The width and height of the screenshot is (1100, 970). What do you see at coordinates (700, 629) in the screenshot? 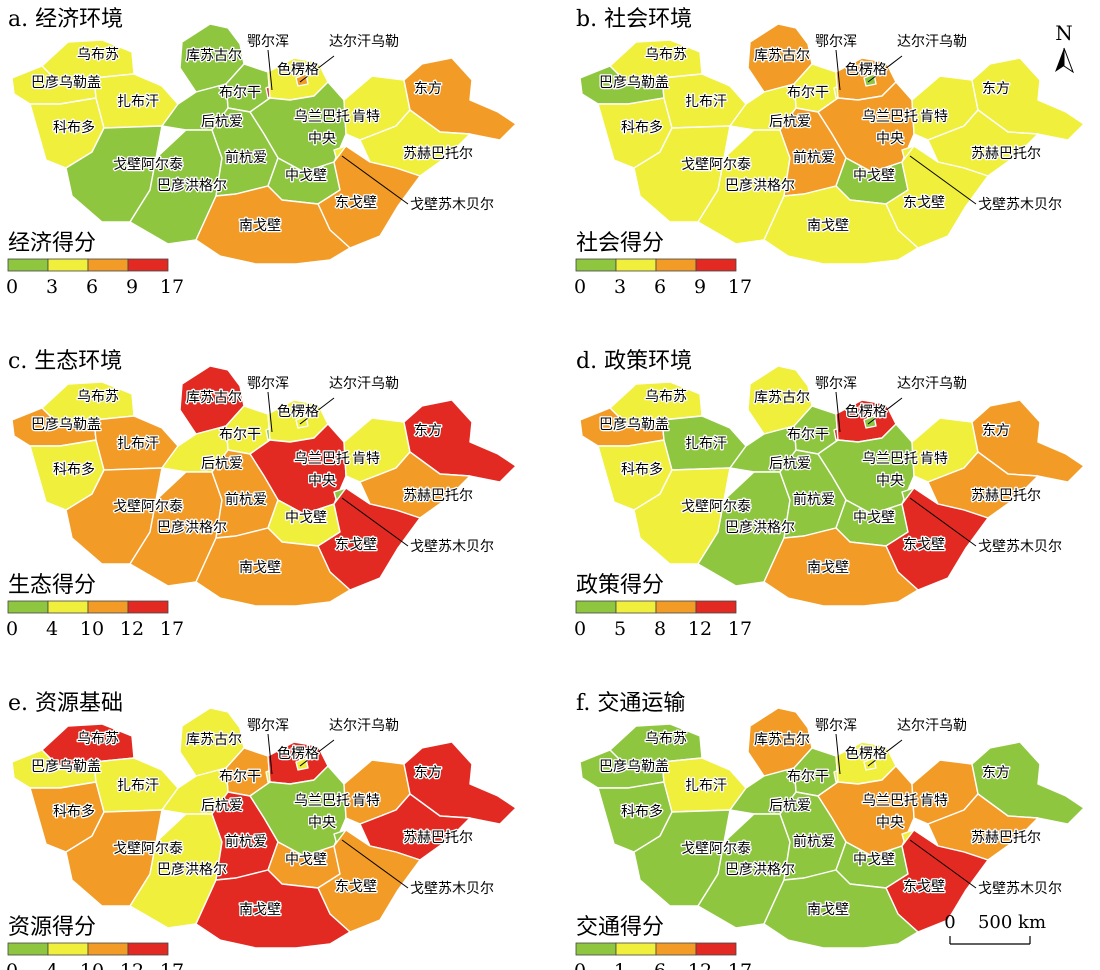
I see `legend-tick: 12` at bounding box center [700, 629].